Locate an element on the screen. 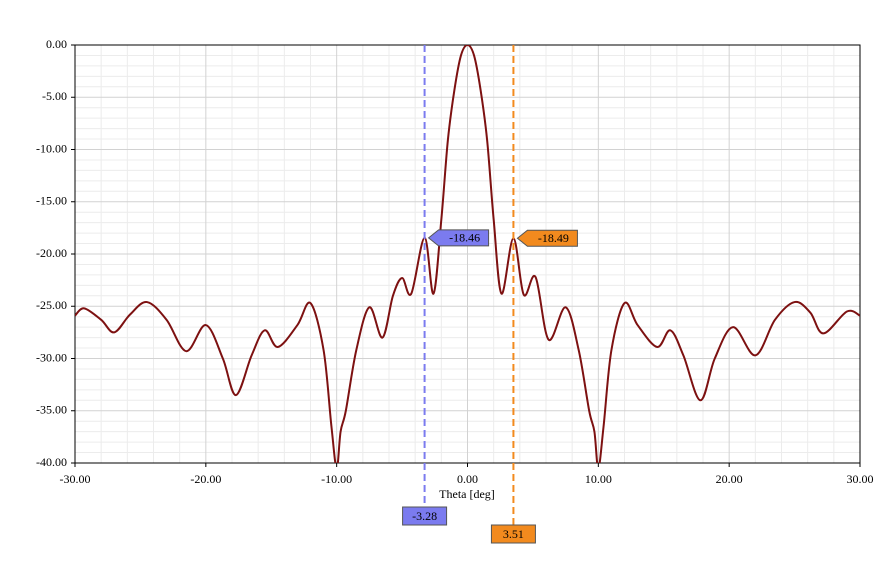 The image size is (895, 564). marker-y-value: -18.49 is located at coordinates (553, 238).